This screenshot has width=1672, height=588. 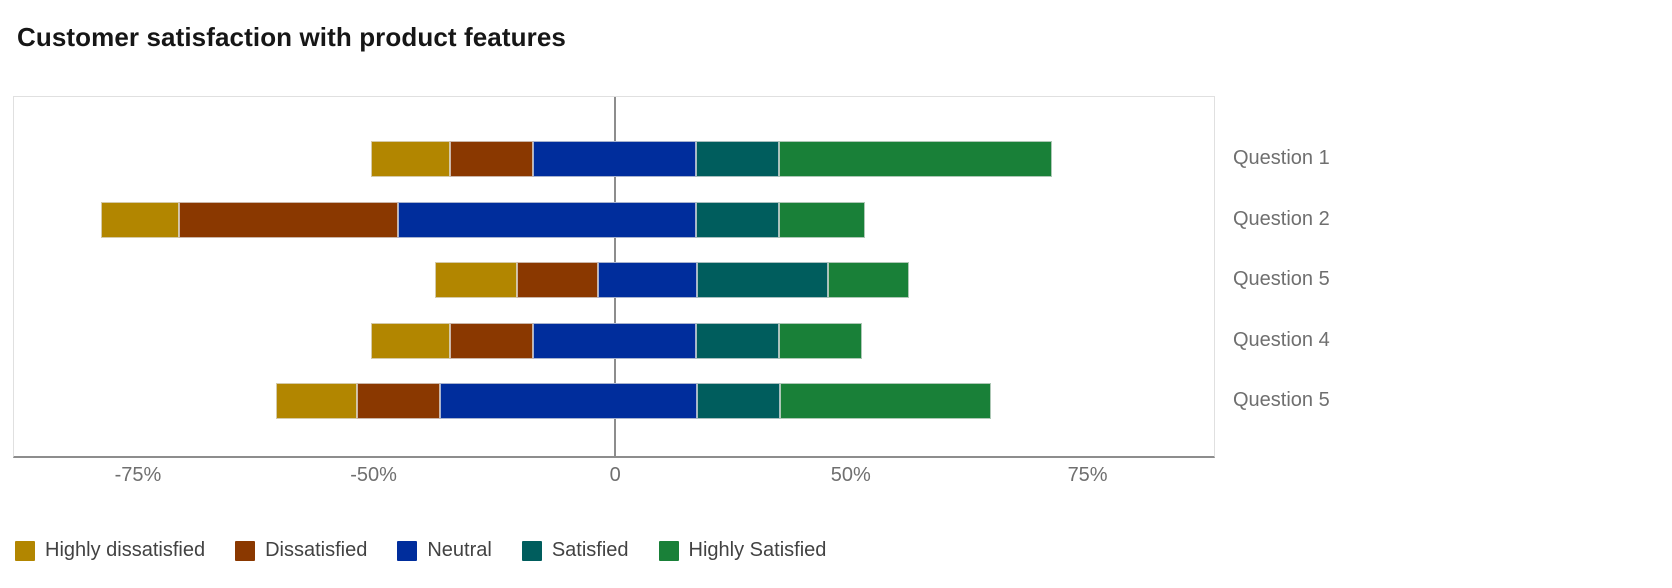 What do you see at coordinates (822, 219) in the screenshot?
I see `bar-segment-highly-satisfied-row2` at bounding box center [822, 219].